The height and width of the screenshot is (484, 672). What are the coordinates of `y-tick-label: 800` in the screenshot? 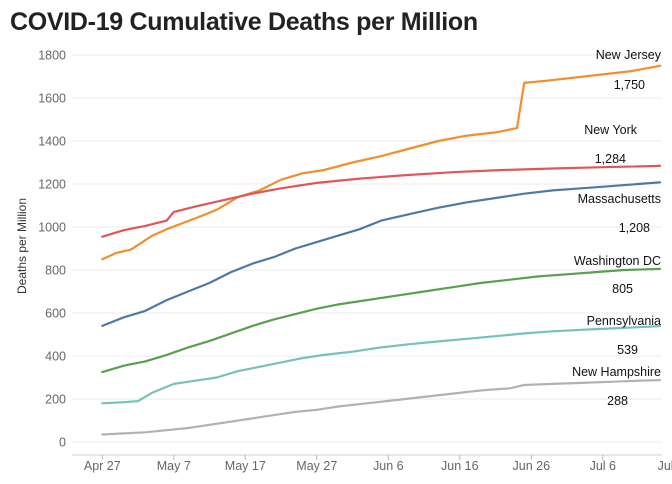 It's located at (55, 271).